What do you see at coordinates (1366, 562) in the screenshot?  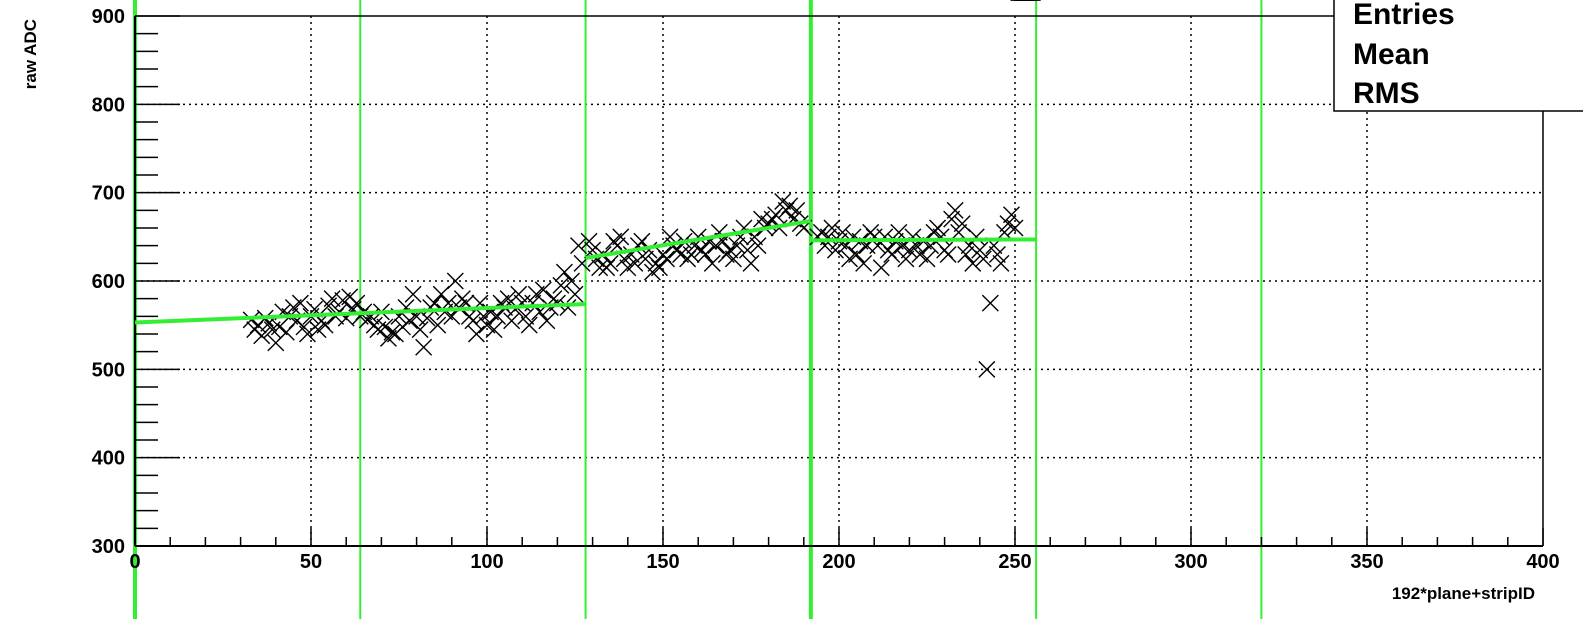 I see `x-tick-label-350: 350` at bounding box center [1366, 562].